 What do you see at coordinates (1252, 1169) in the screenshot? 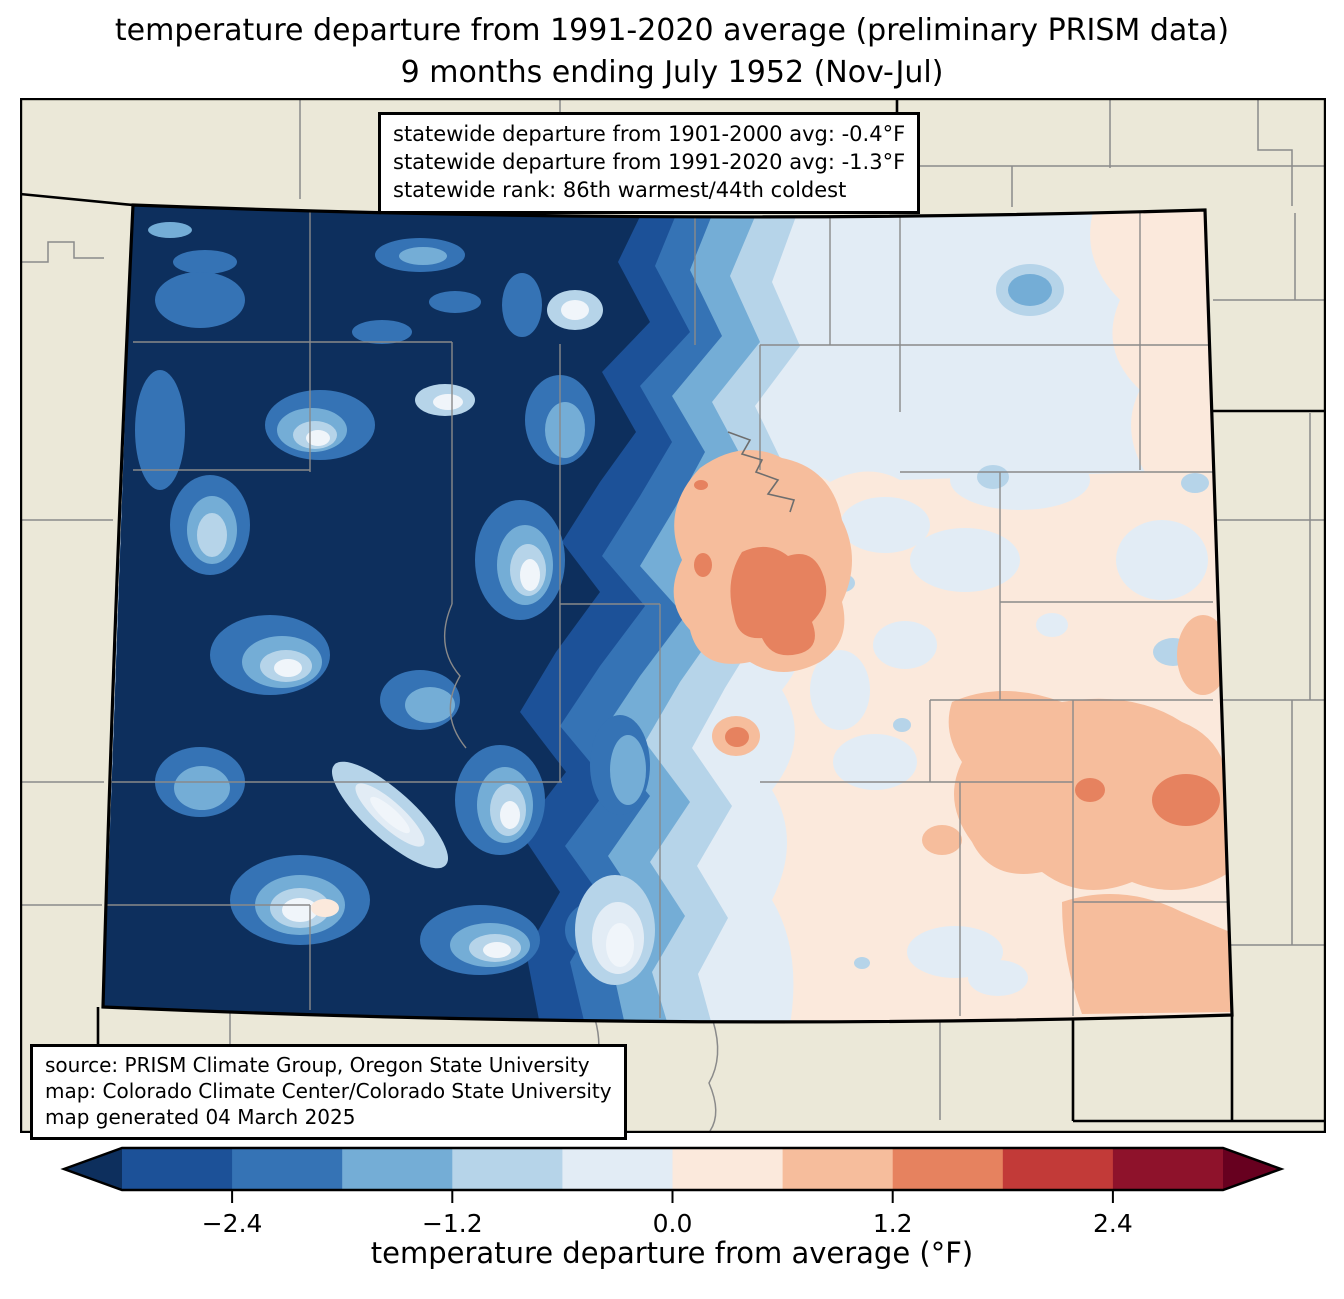
I see `colorbar-extend-right` at bounding box center [1252, 1169].